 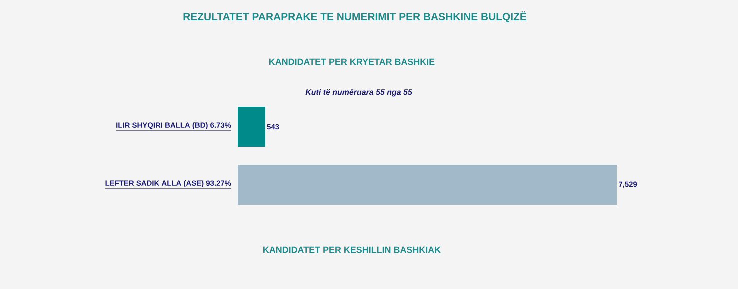 I want to click on chart-title: REZULTATET PARAPRAKE TE NUMERIMIT PER BASHKINE BULQIZË, so click(x=355, y=17).